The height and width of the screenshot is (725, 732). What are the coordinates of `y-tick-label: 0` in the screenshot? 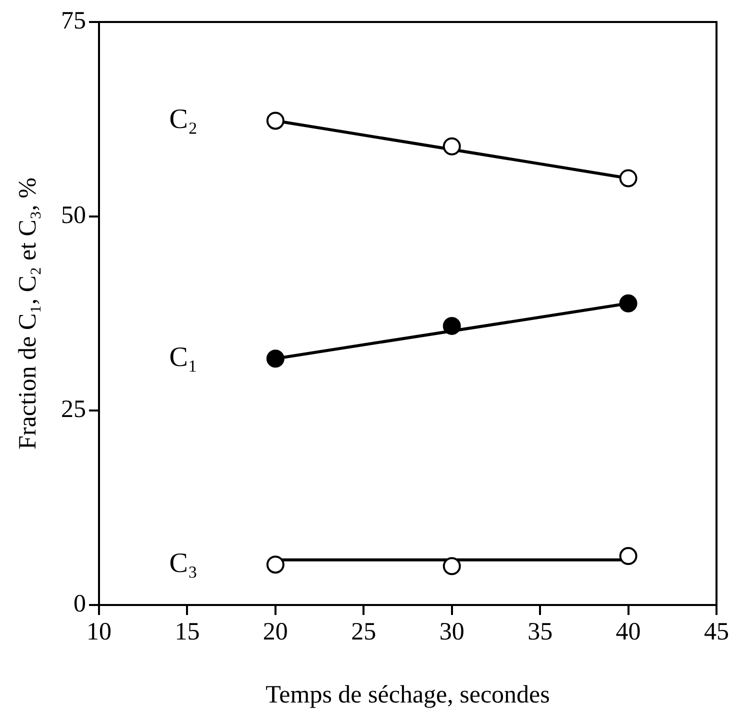 It's located at (80, 604).